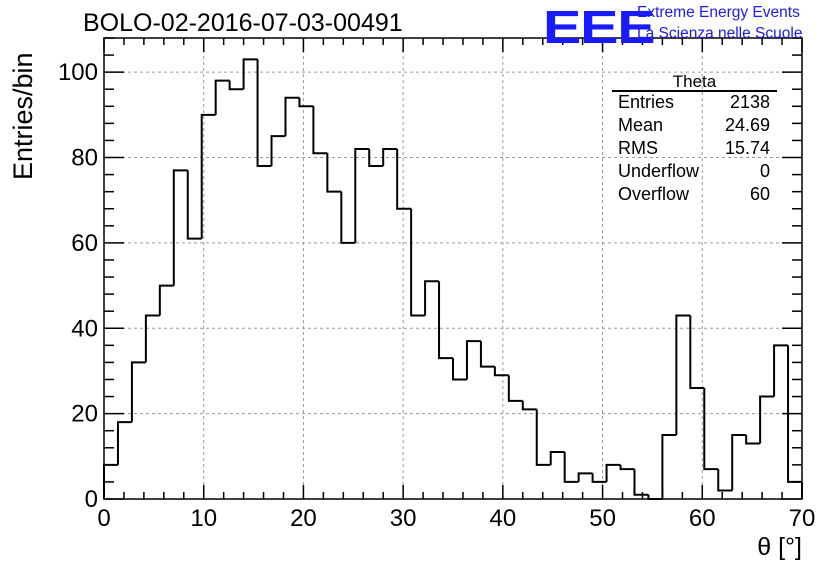 Image resolution: width=836 pixels, height=572 pixels. Describe the element at coordinates (749, 102) in the screenshot. I see `stats-value: 2138` at that location.